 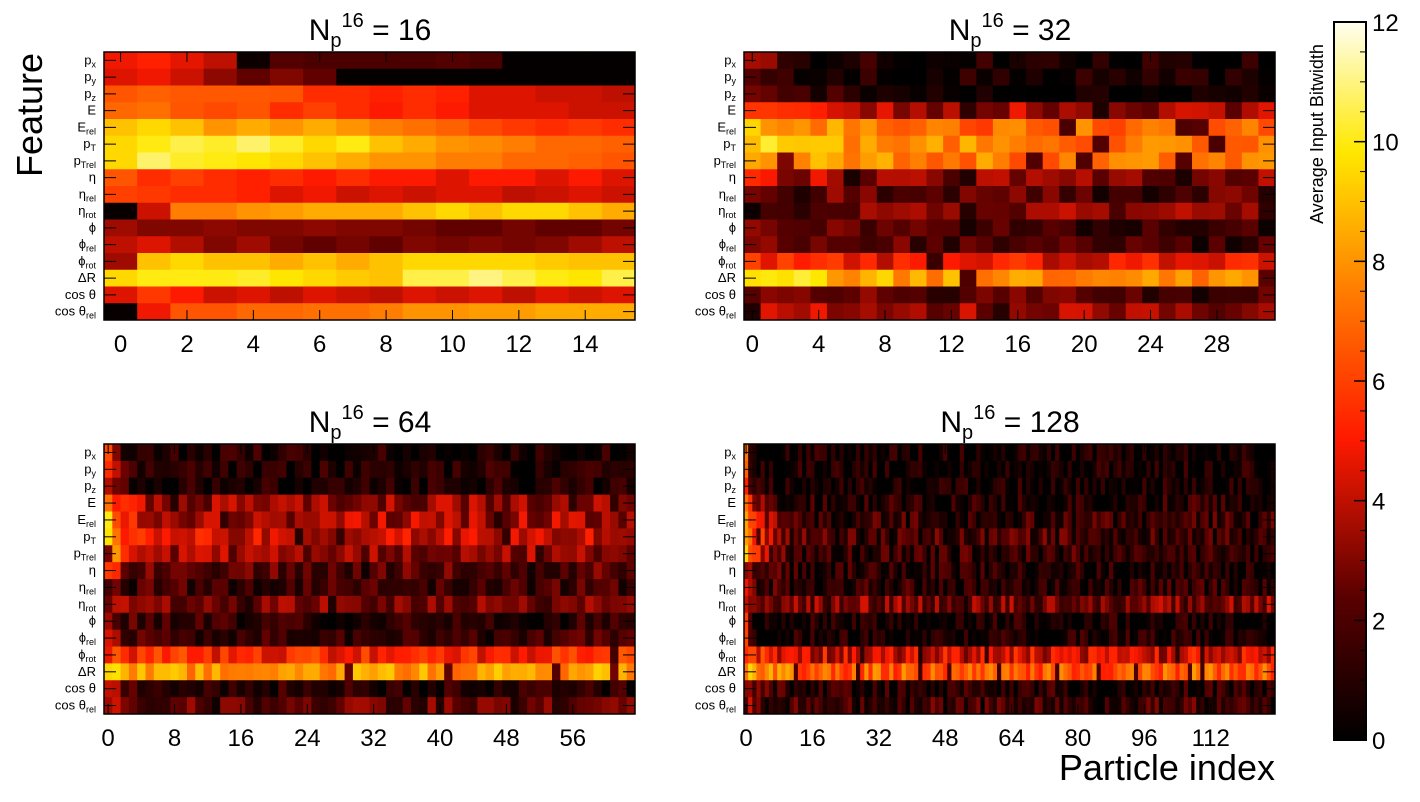 I want to click on feature-label: Erel, so click(x=86, y=520).